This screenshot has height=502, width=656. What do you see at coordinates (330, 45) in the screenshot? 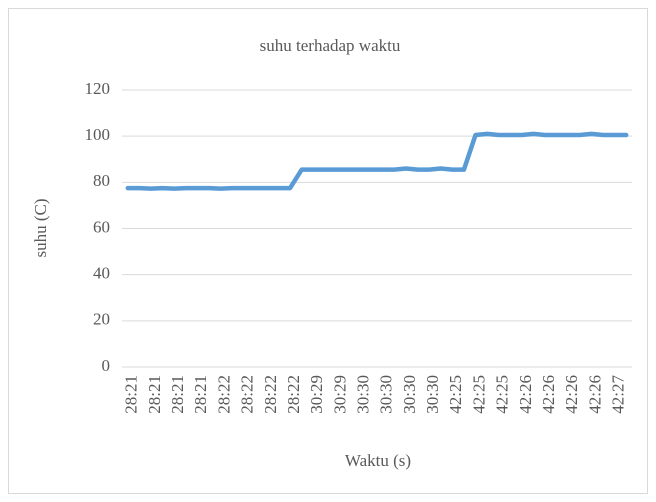
I see `chart-title: suhu terhadap waktu` at bounding box center [330, 45].